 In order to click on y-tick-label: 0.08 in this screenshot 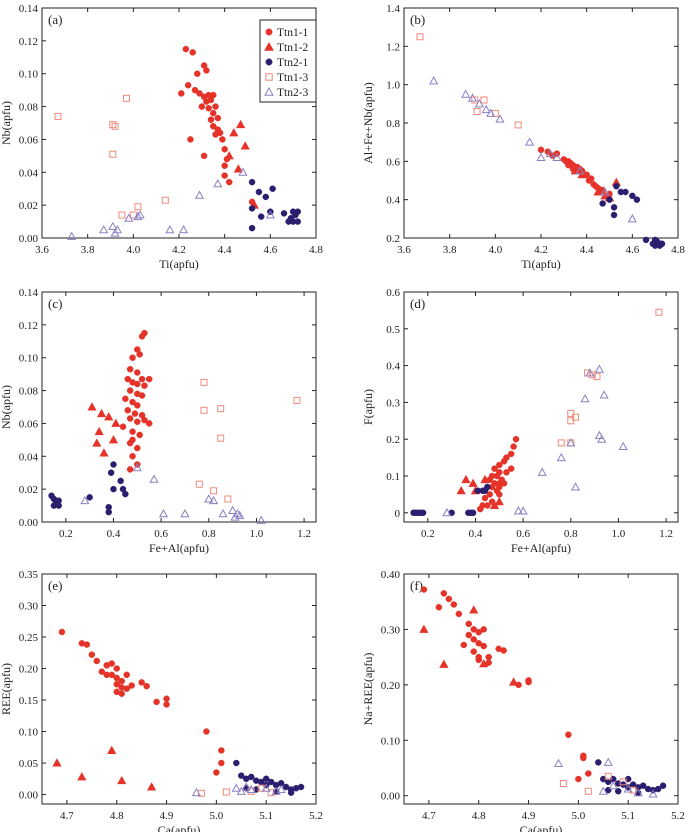, I will do `click(29, 108)`.